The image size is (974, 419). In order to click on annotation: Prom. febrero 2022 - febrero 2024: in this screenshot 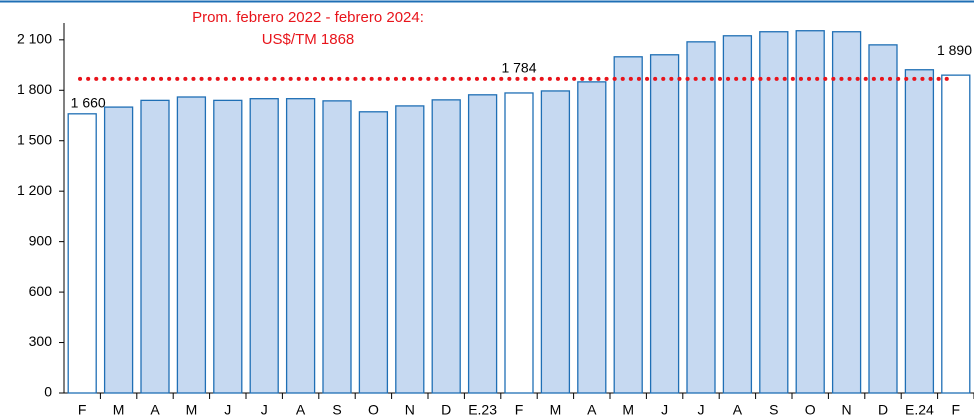, I will do `click(308, 17)`.